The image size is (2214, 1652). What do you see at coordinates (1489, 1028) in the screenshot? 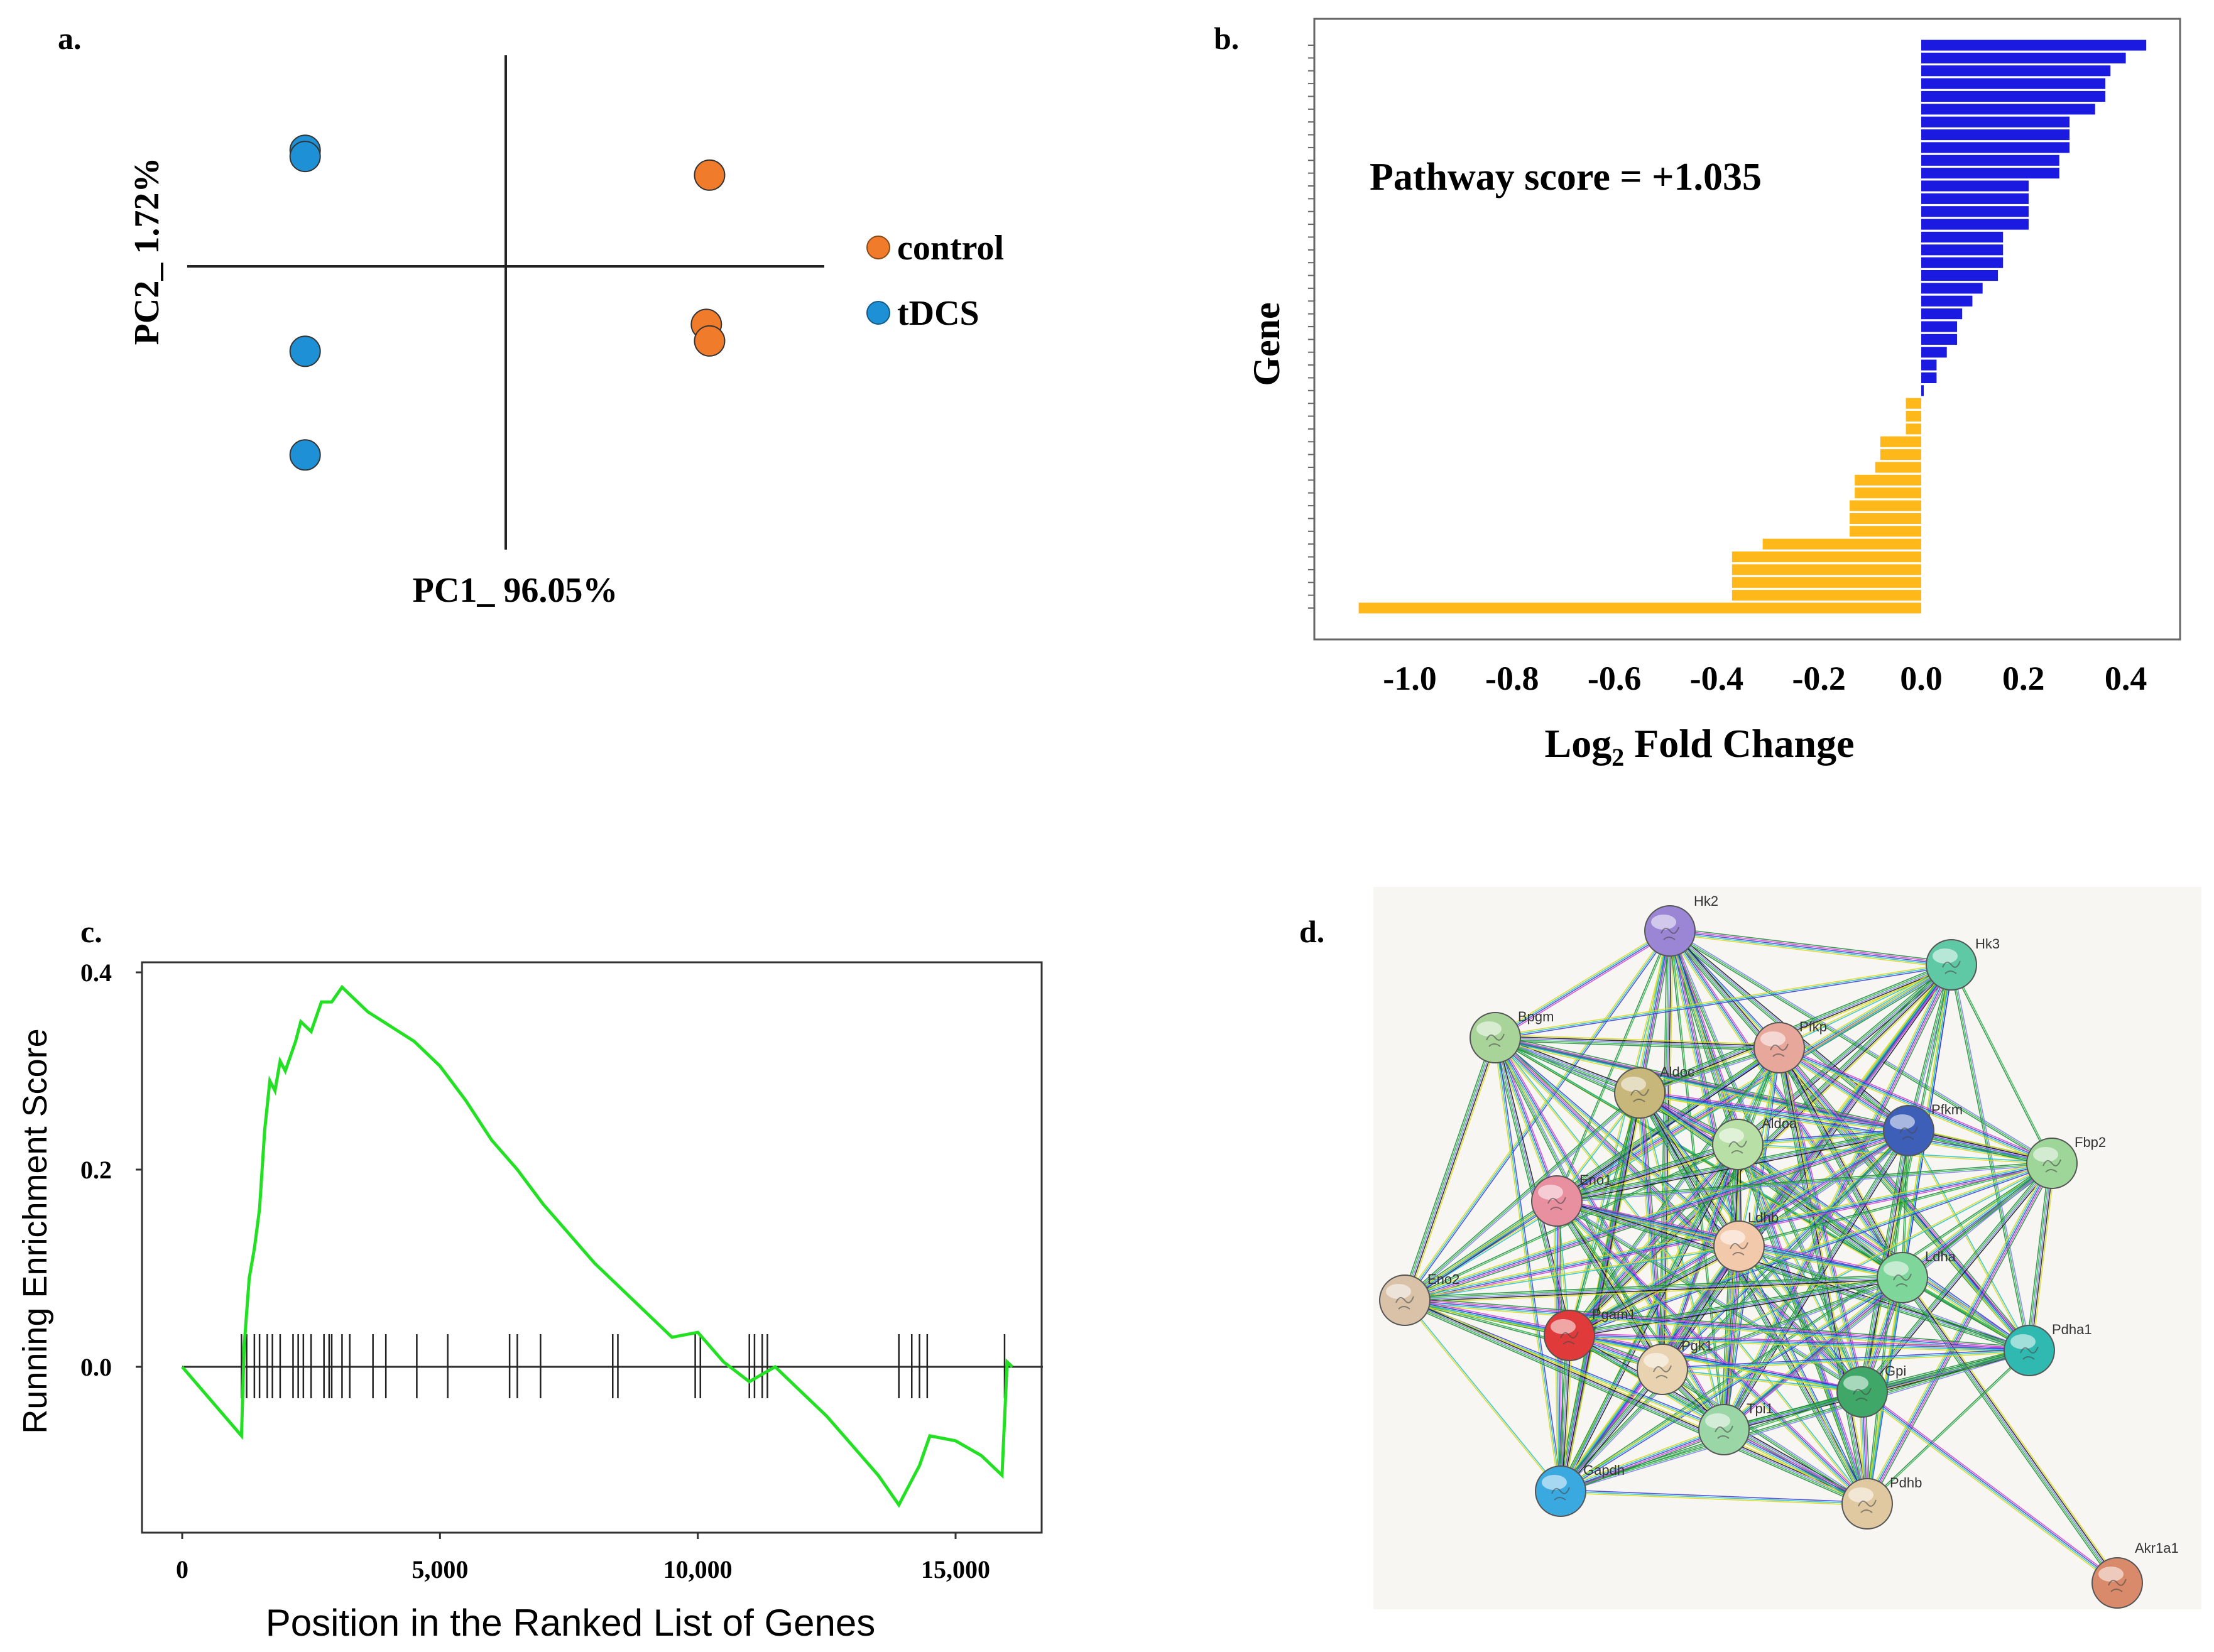
I see `node-bpgm-highlight` at bounding box center [1489, 1028].